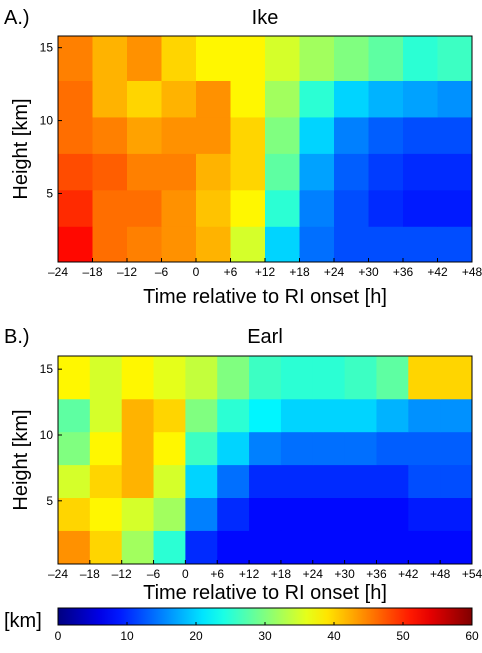  What do you see at coordinates (265, 297) in the screenshot?
I see `x-axis-label: Time relative to RI onset [h]` at bounding box center [265, 297].